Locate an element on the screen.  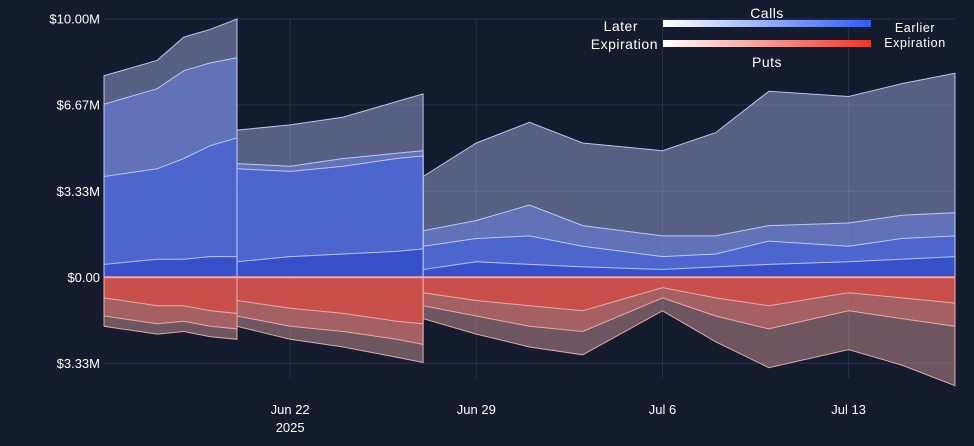
legend-later-label: Later is located at coordinates (621, 26).